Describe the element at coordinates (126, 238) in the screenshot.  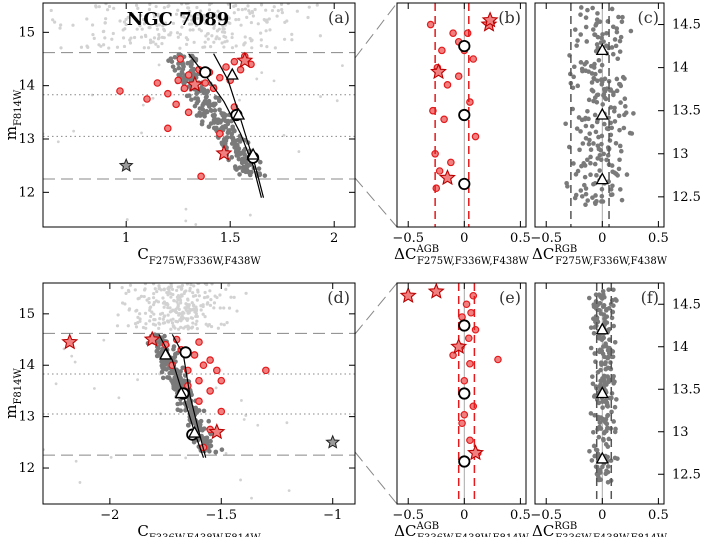
I see `x-tick-label: 1` at that location.